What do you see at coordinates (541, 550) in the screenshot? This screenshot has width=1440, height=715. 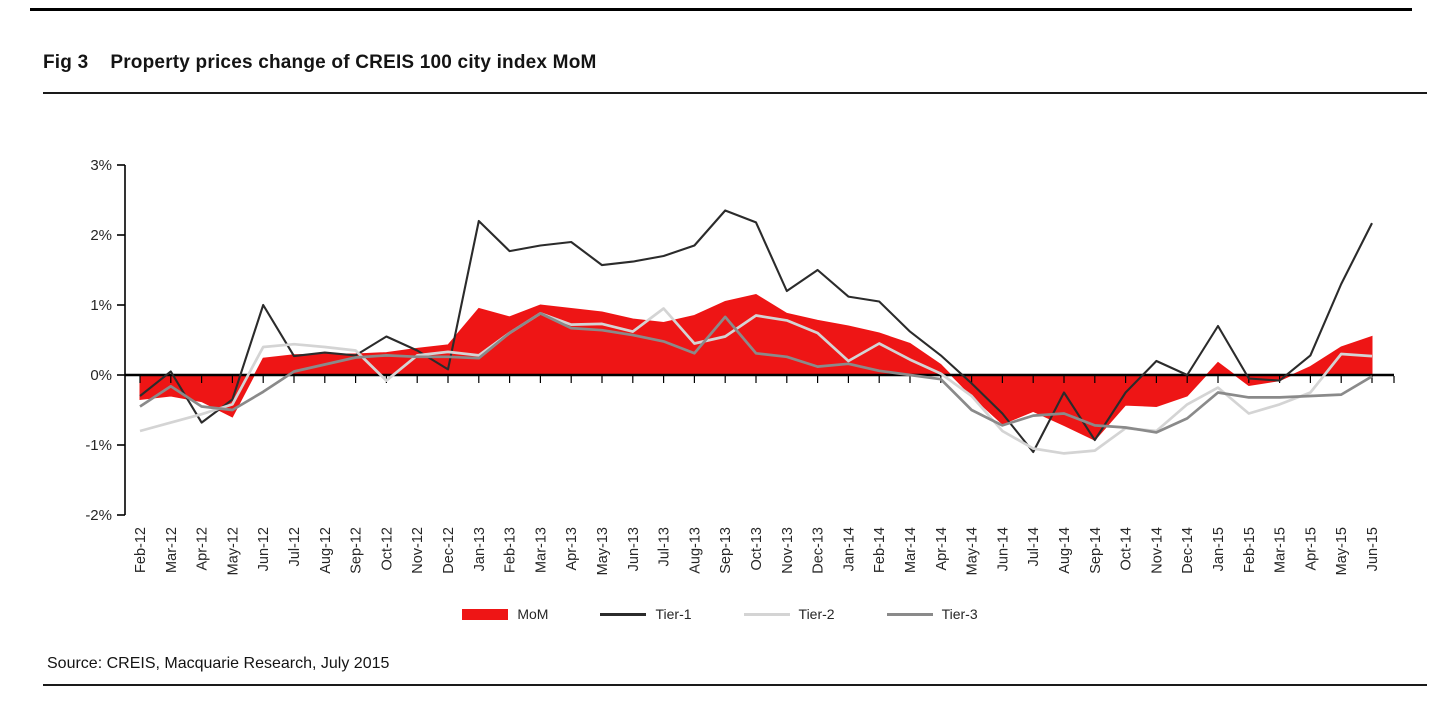 I see `x-tick-label: Mar-13` at bounding box center [541, 550].